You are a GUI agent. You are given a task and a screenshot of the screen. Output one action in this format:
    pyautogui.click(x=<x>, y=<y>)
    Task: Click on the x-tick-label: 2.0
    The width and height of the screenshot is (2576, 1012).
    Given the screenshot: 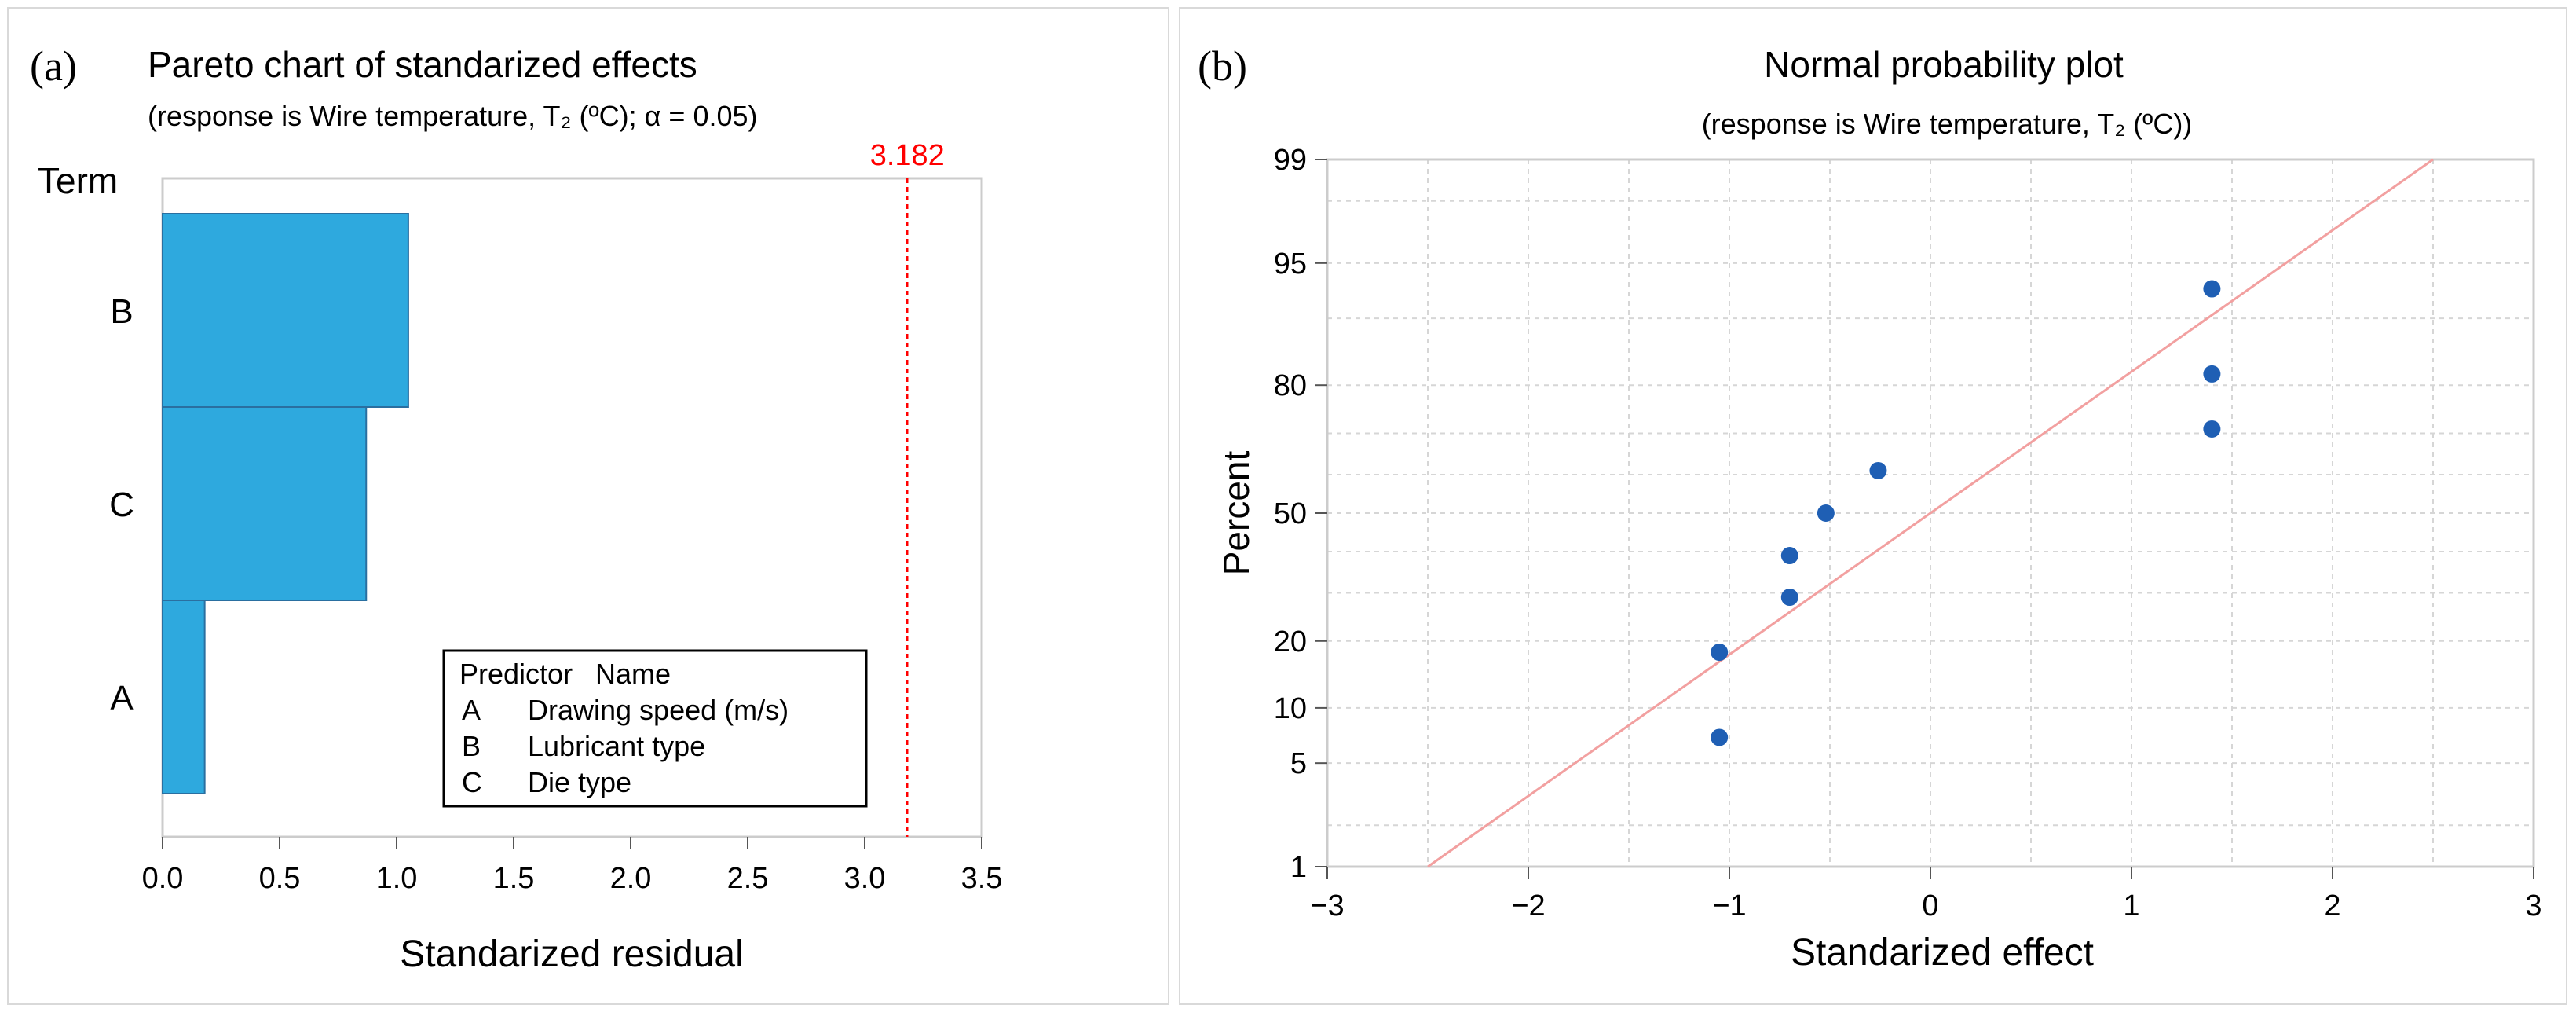 What is the action you would take?
    pyautogui.click(x=631, y=878)
    